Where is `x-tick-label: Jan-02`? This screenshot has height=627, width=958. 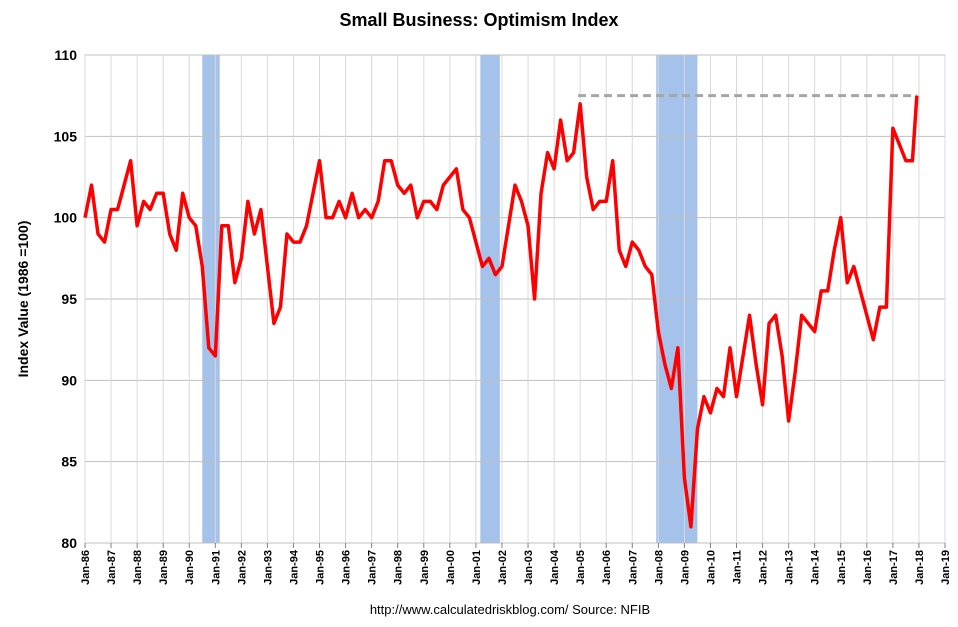
x-tick-label: Jan-02 is located at coordinates (503, 567).